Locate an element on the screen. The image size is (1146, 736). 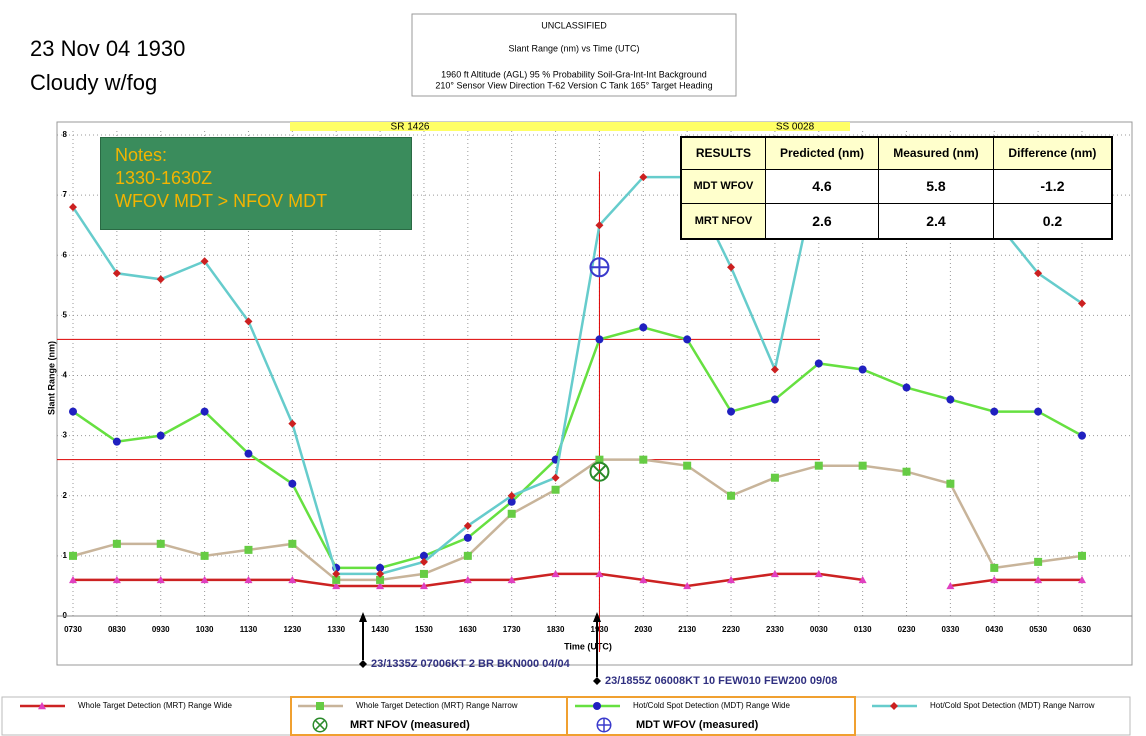
x-tick-label: 1130 is located at coordinates (249, 629).